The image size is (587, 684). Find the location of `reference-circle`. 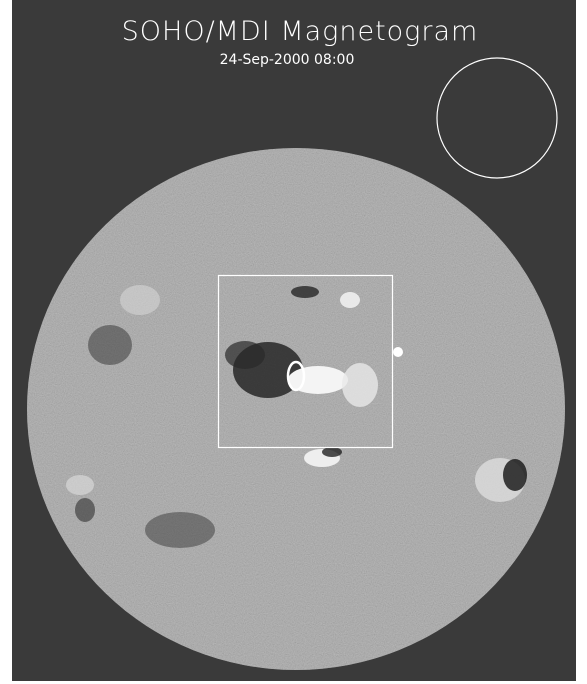

reference-circle is located at coordinates (497, 118).